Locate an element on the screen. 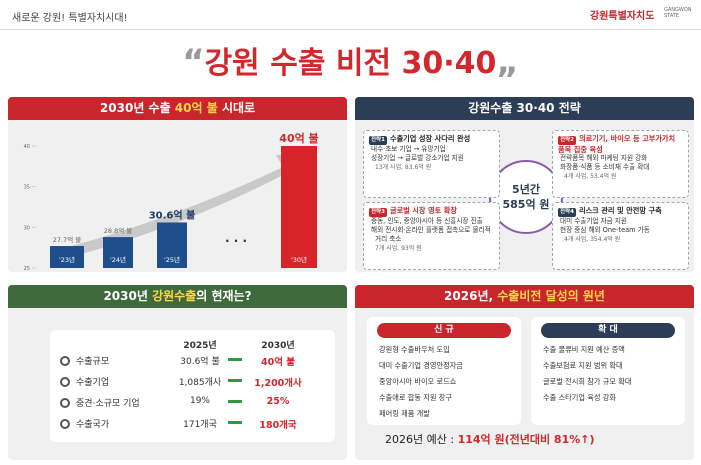  plan-header: 신 규 is located at coordinates (444, 330).